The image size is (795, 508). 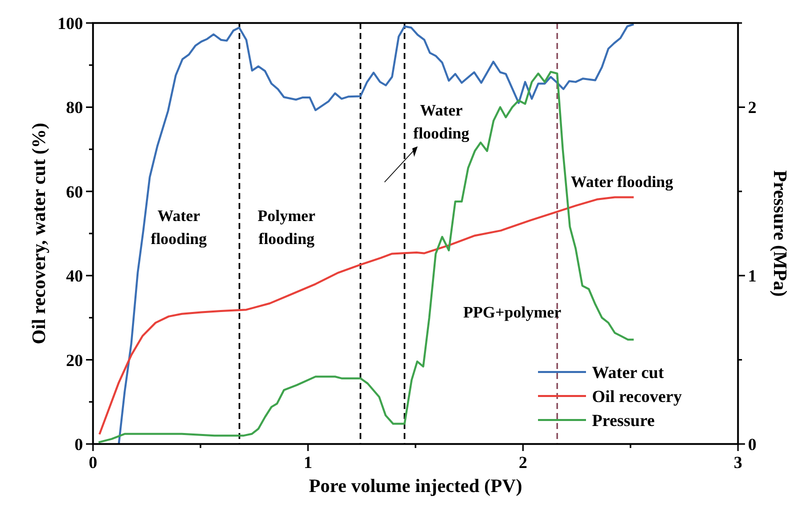 What do you see at coordinates (512, 313) in the screenshot?
I see `annotation: PPG+polymer` at bounding box center [512, 313].